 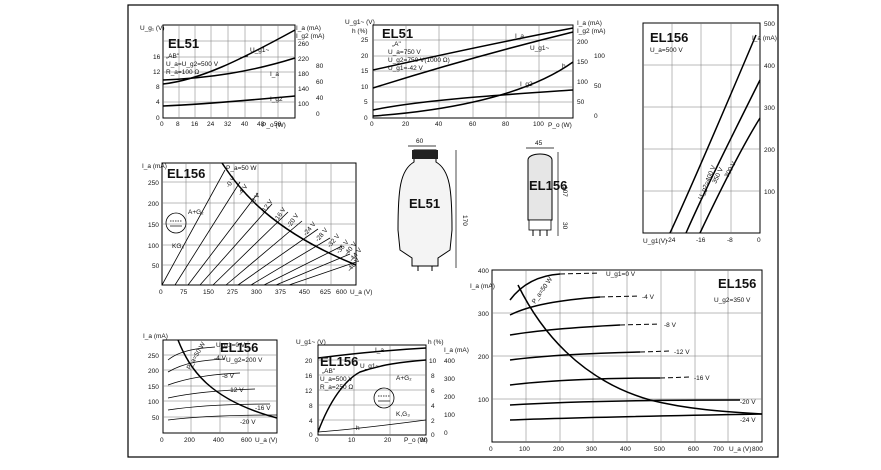 I want to click on panel-h-title: EL156, so click(x=239, y=347).